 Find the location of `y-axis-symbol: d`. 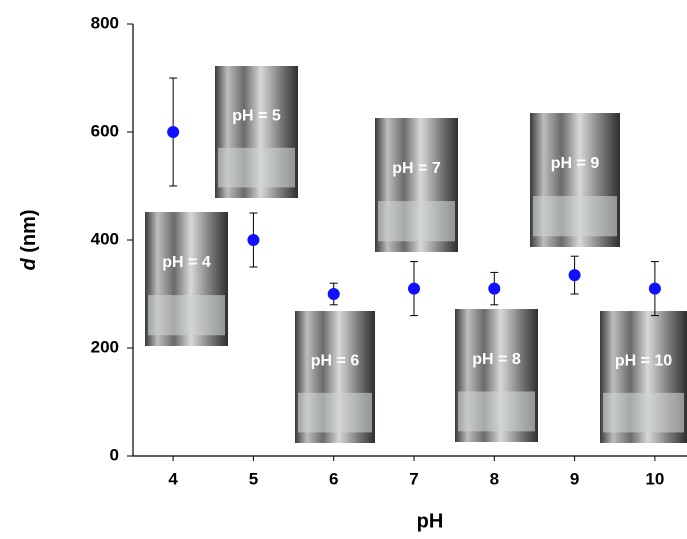

y-axis-symbol: d is located at coordinates (29, 264).